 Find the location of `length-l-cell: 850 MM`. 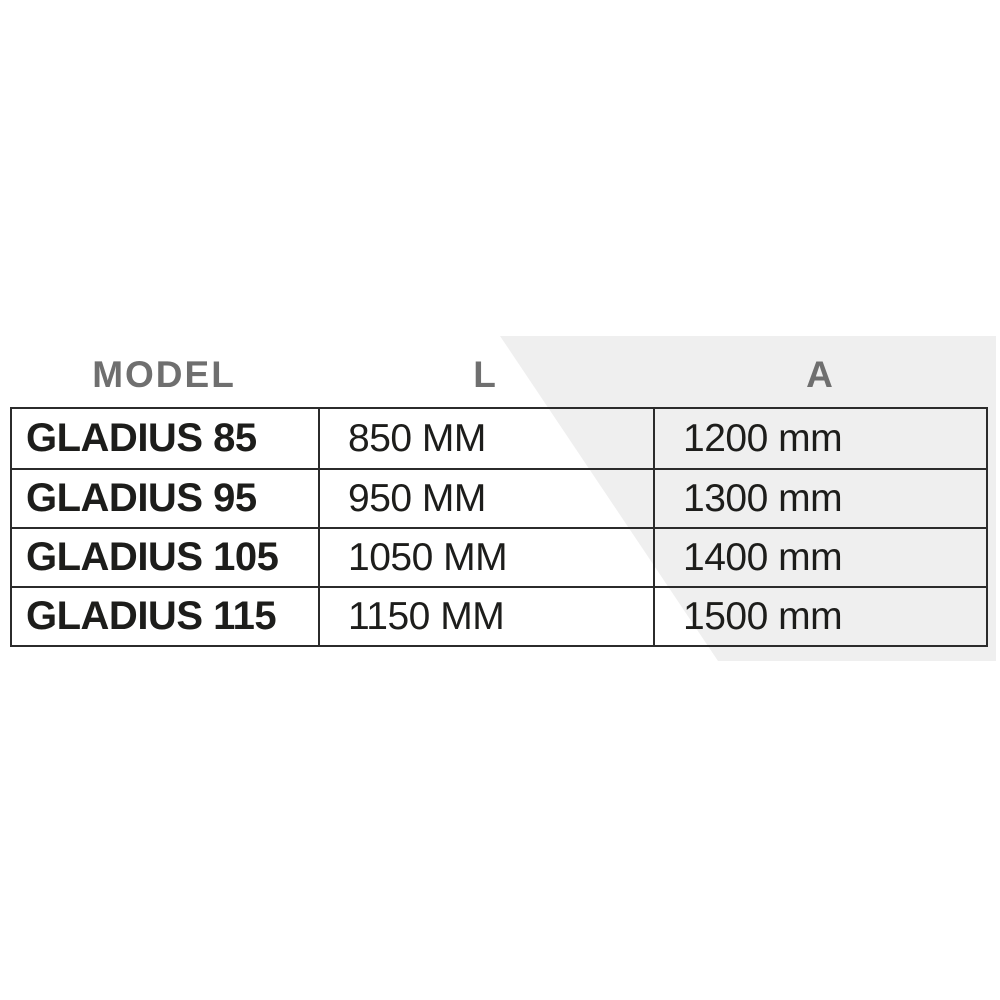

length-l-cell: 850 MM is located at coordinates (485, 438).